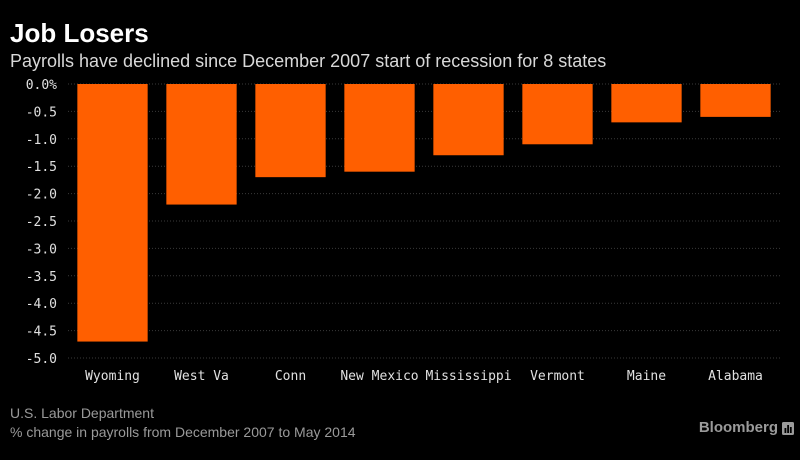 Image resolution: width=800 pixels, height=460 pixels. I want to click on x-tick-label: Vermont, so click(557, 376).